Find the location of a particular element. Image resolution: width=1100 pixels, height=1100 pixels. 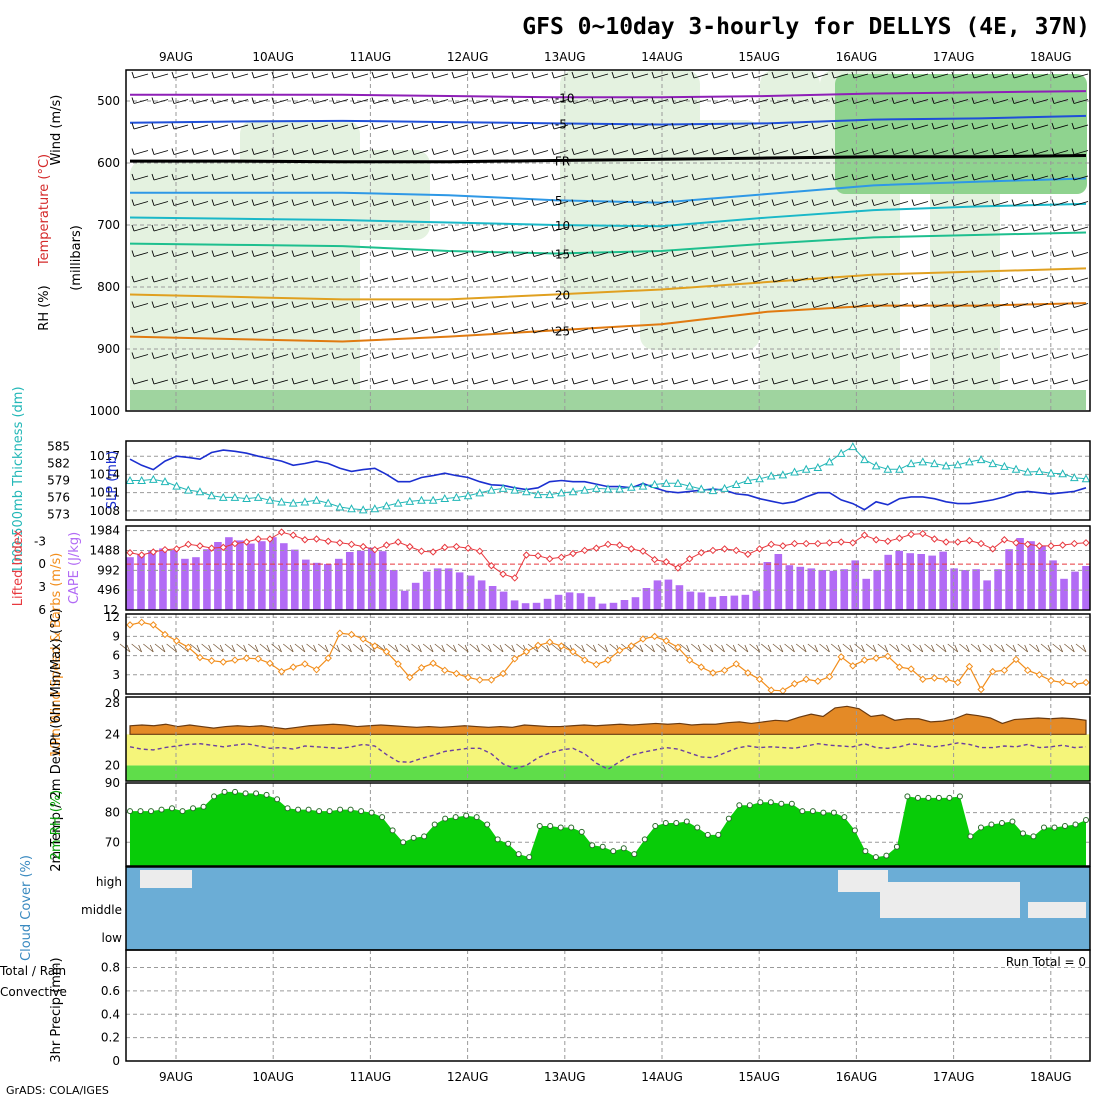

legend-label: RH (%) is located at coordinates (44, 307).